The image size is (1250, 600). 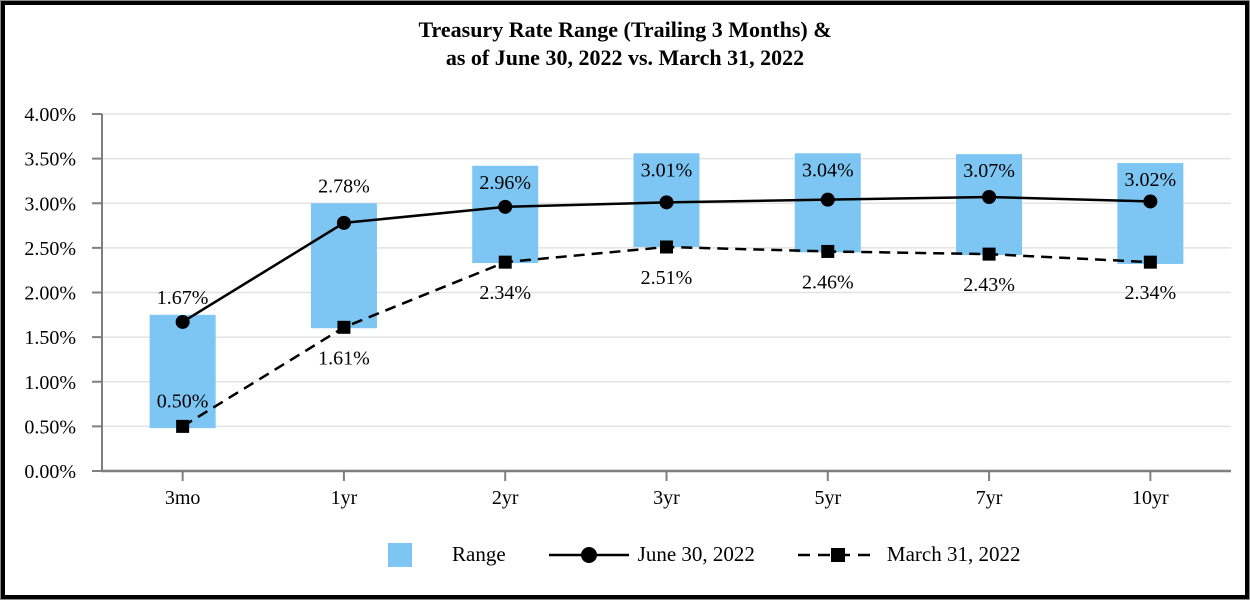 I want to click on data-label: 2.96%, so click(x=505, y=183).